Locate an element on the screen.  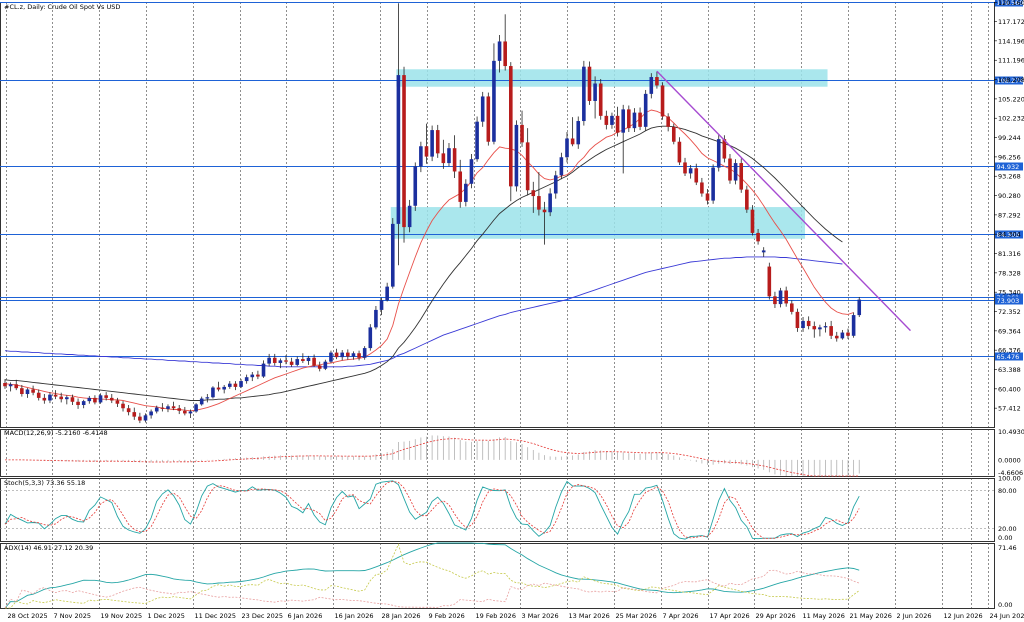
date-label: 21 May 2026 is located at coordinates (871, 616).